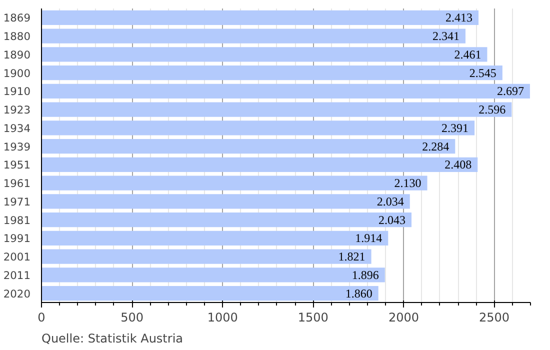 The image size is (550, 350). Describe the element at coordinates (455, 127) in the screenshot. I see `data-label: 2.391` at that location.